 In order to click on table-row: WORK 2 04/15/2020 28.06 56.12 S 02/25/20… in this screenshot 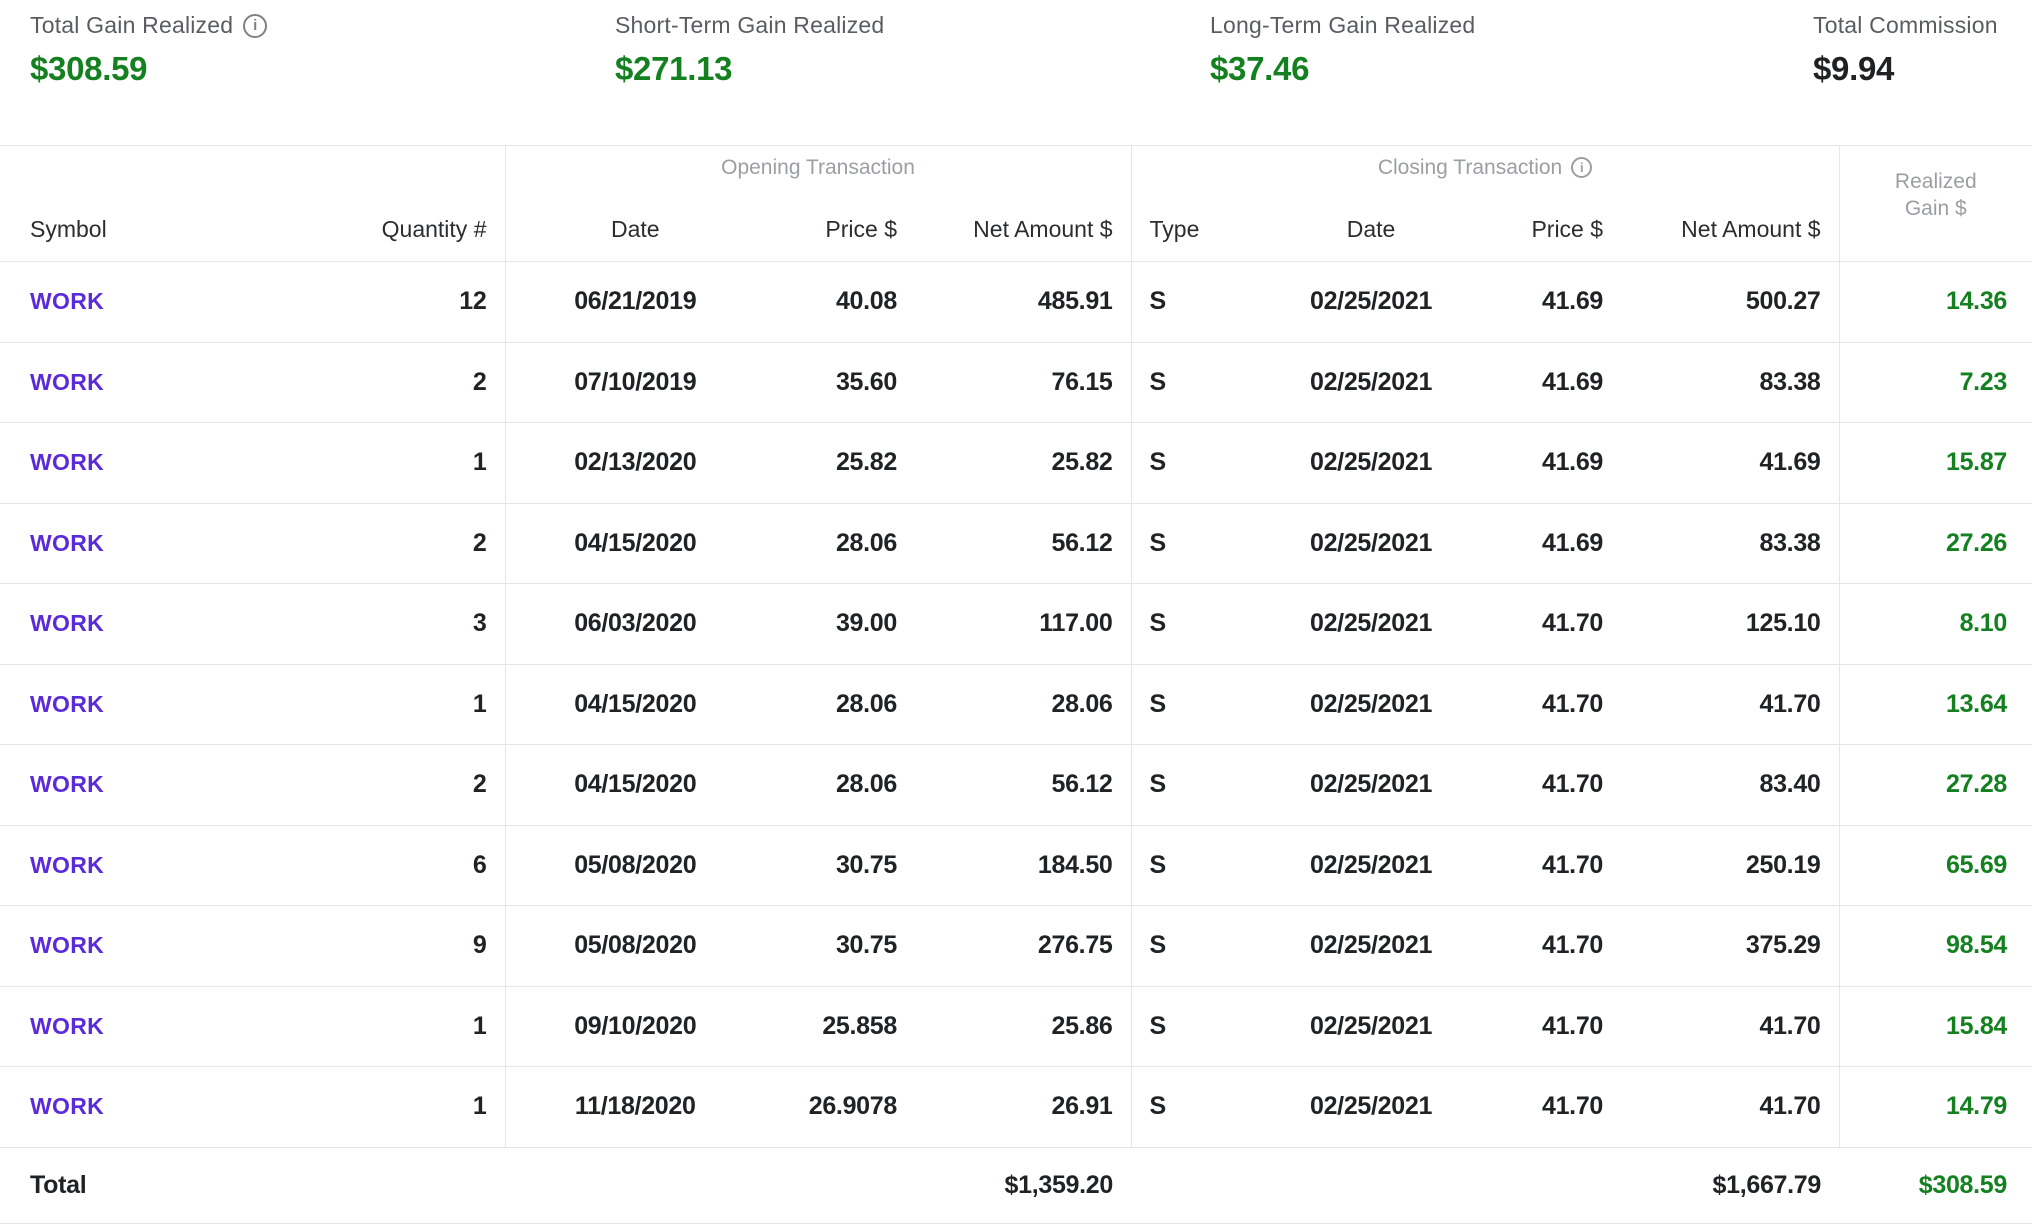, I will do `click(1016, 543)`.